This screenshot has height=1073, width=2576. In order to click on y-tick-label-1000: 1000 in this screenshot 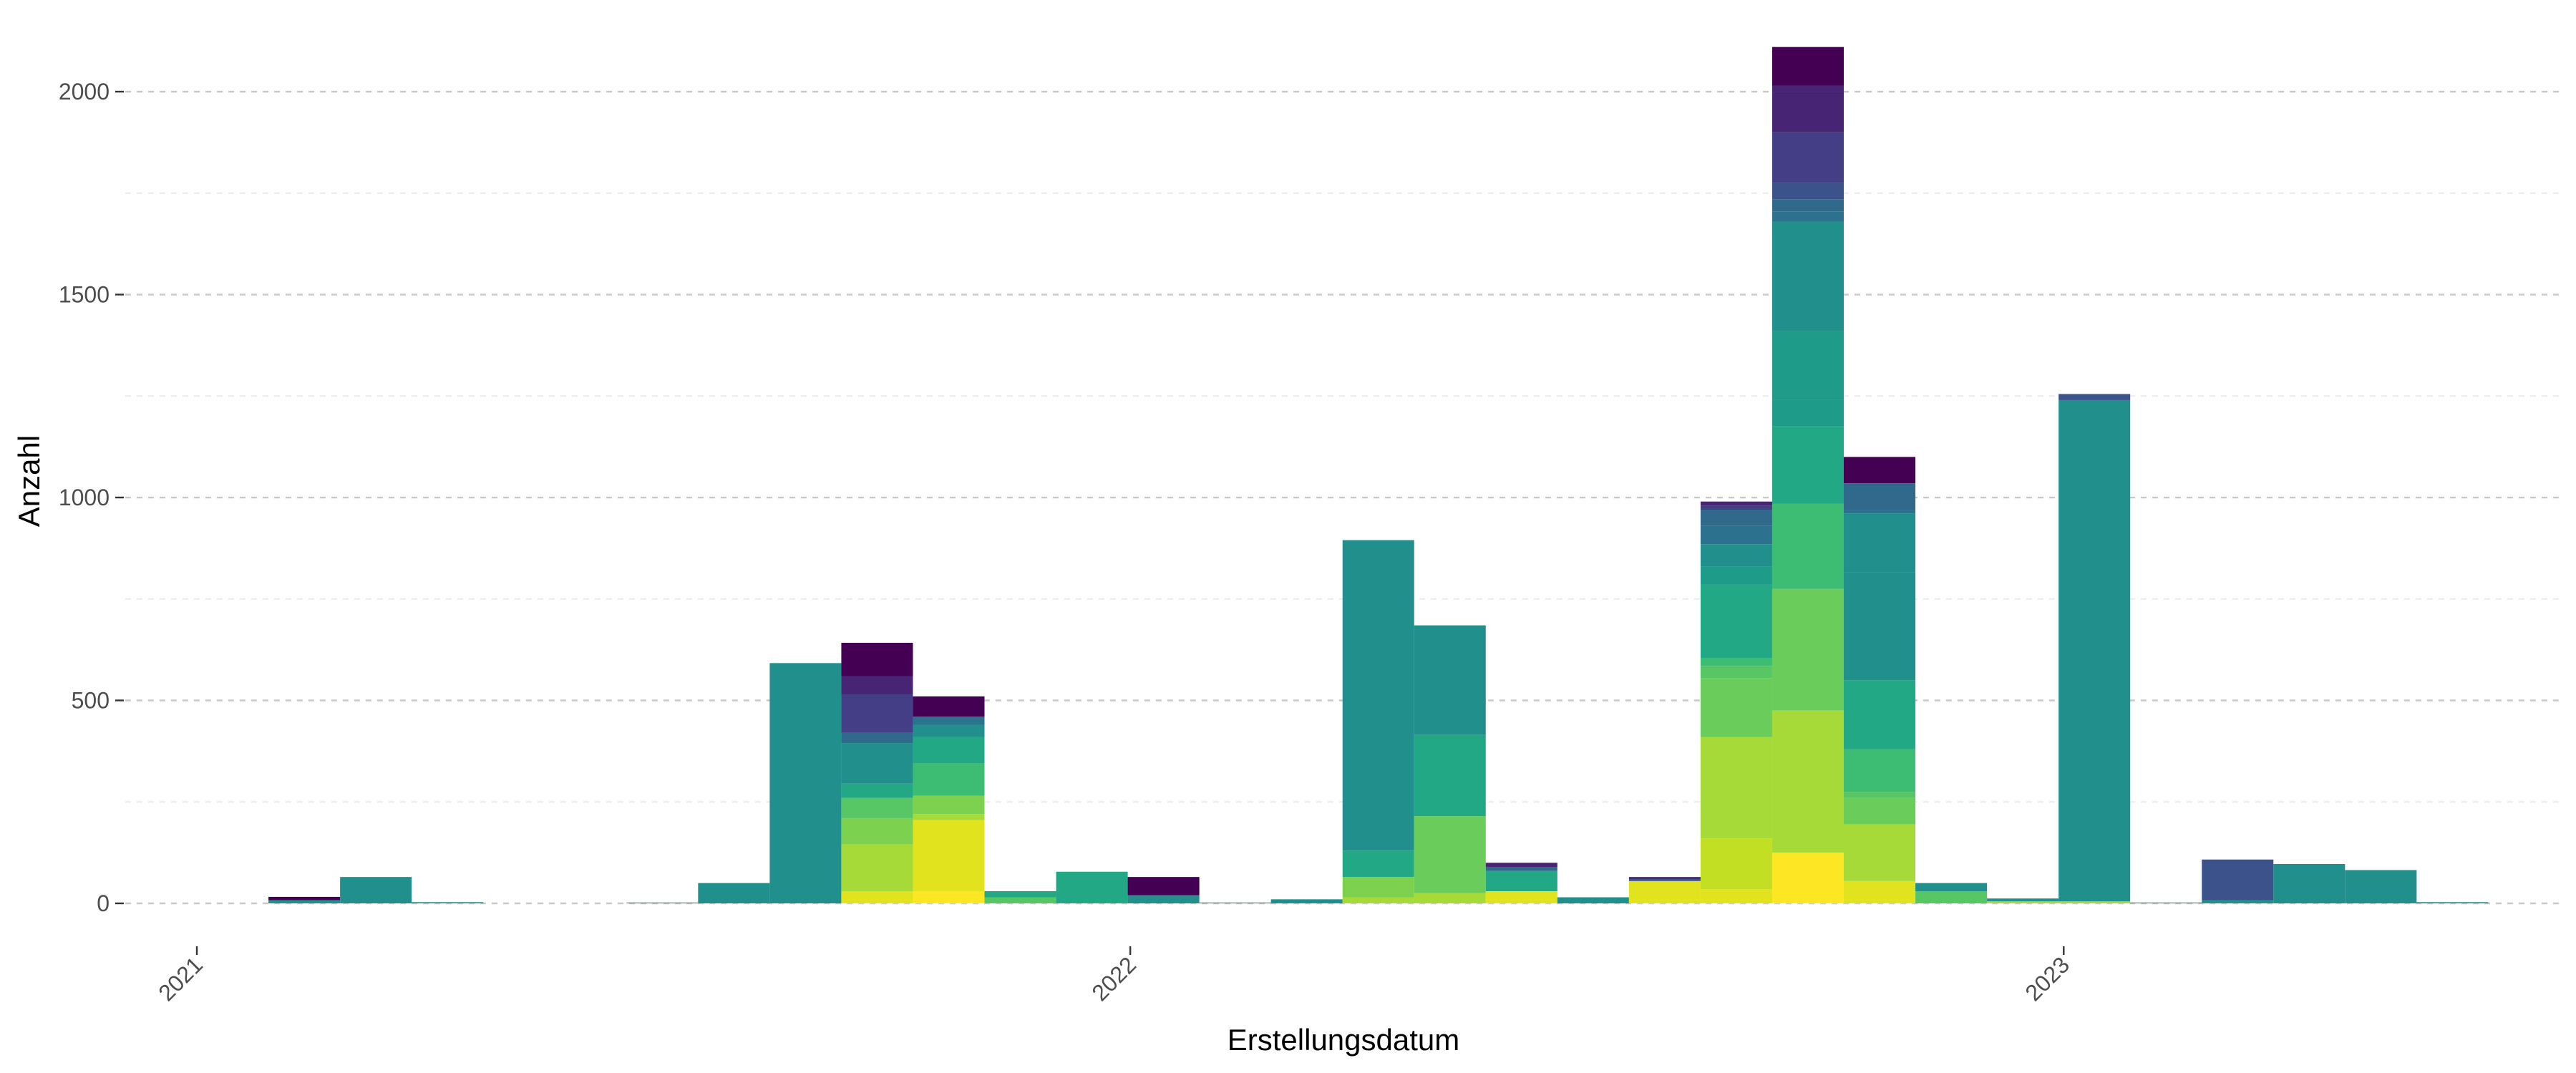, I will do `click(84, 497)`.